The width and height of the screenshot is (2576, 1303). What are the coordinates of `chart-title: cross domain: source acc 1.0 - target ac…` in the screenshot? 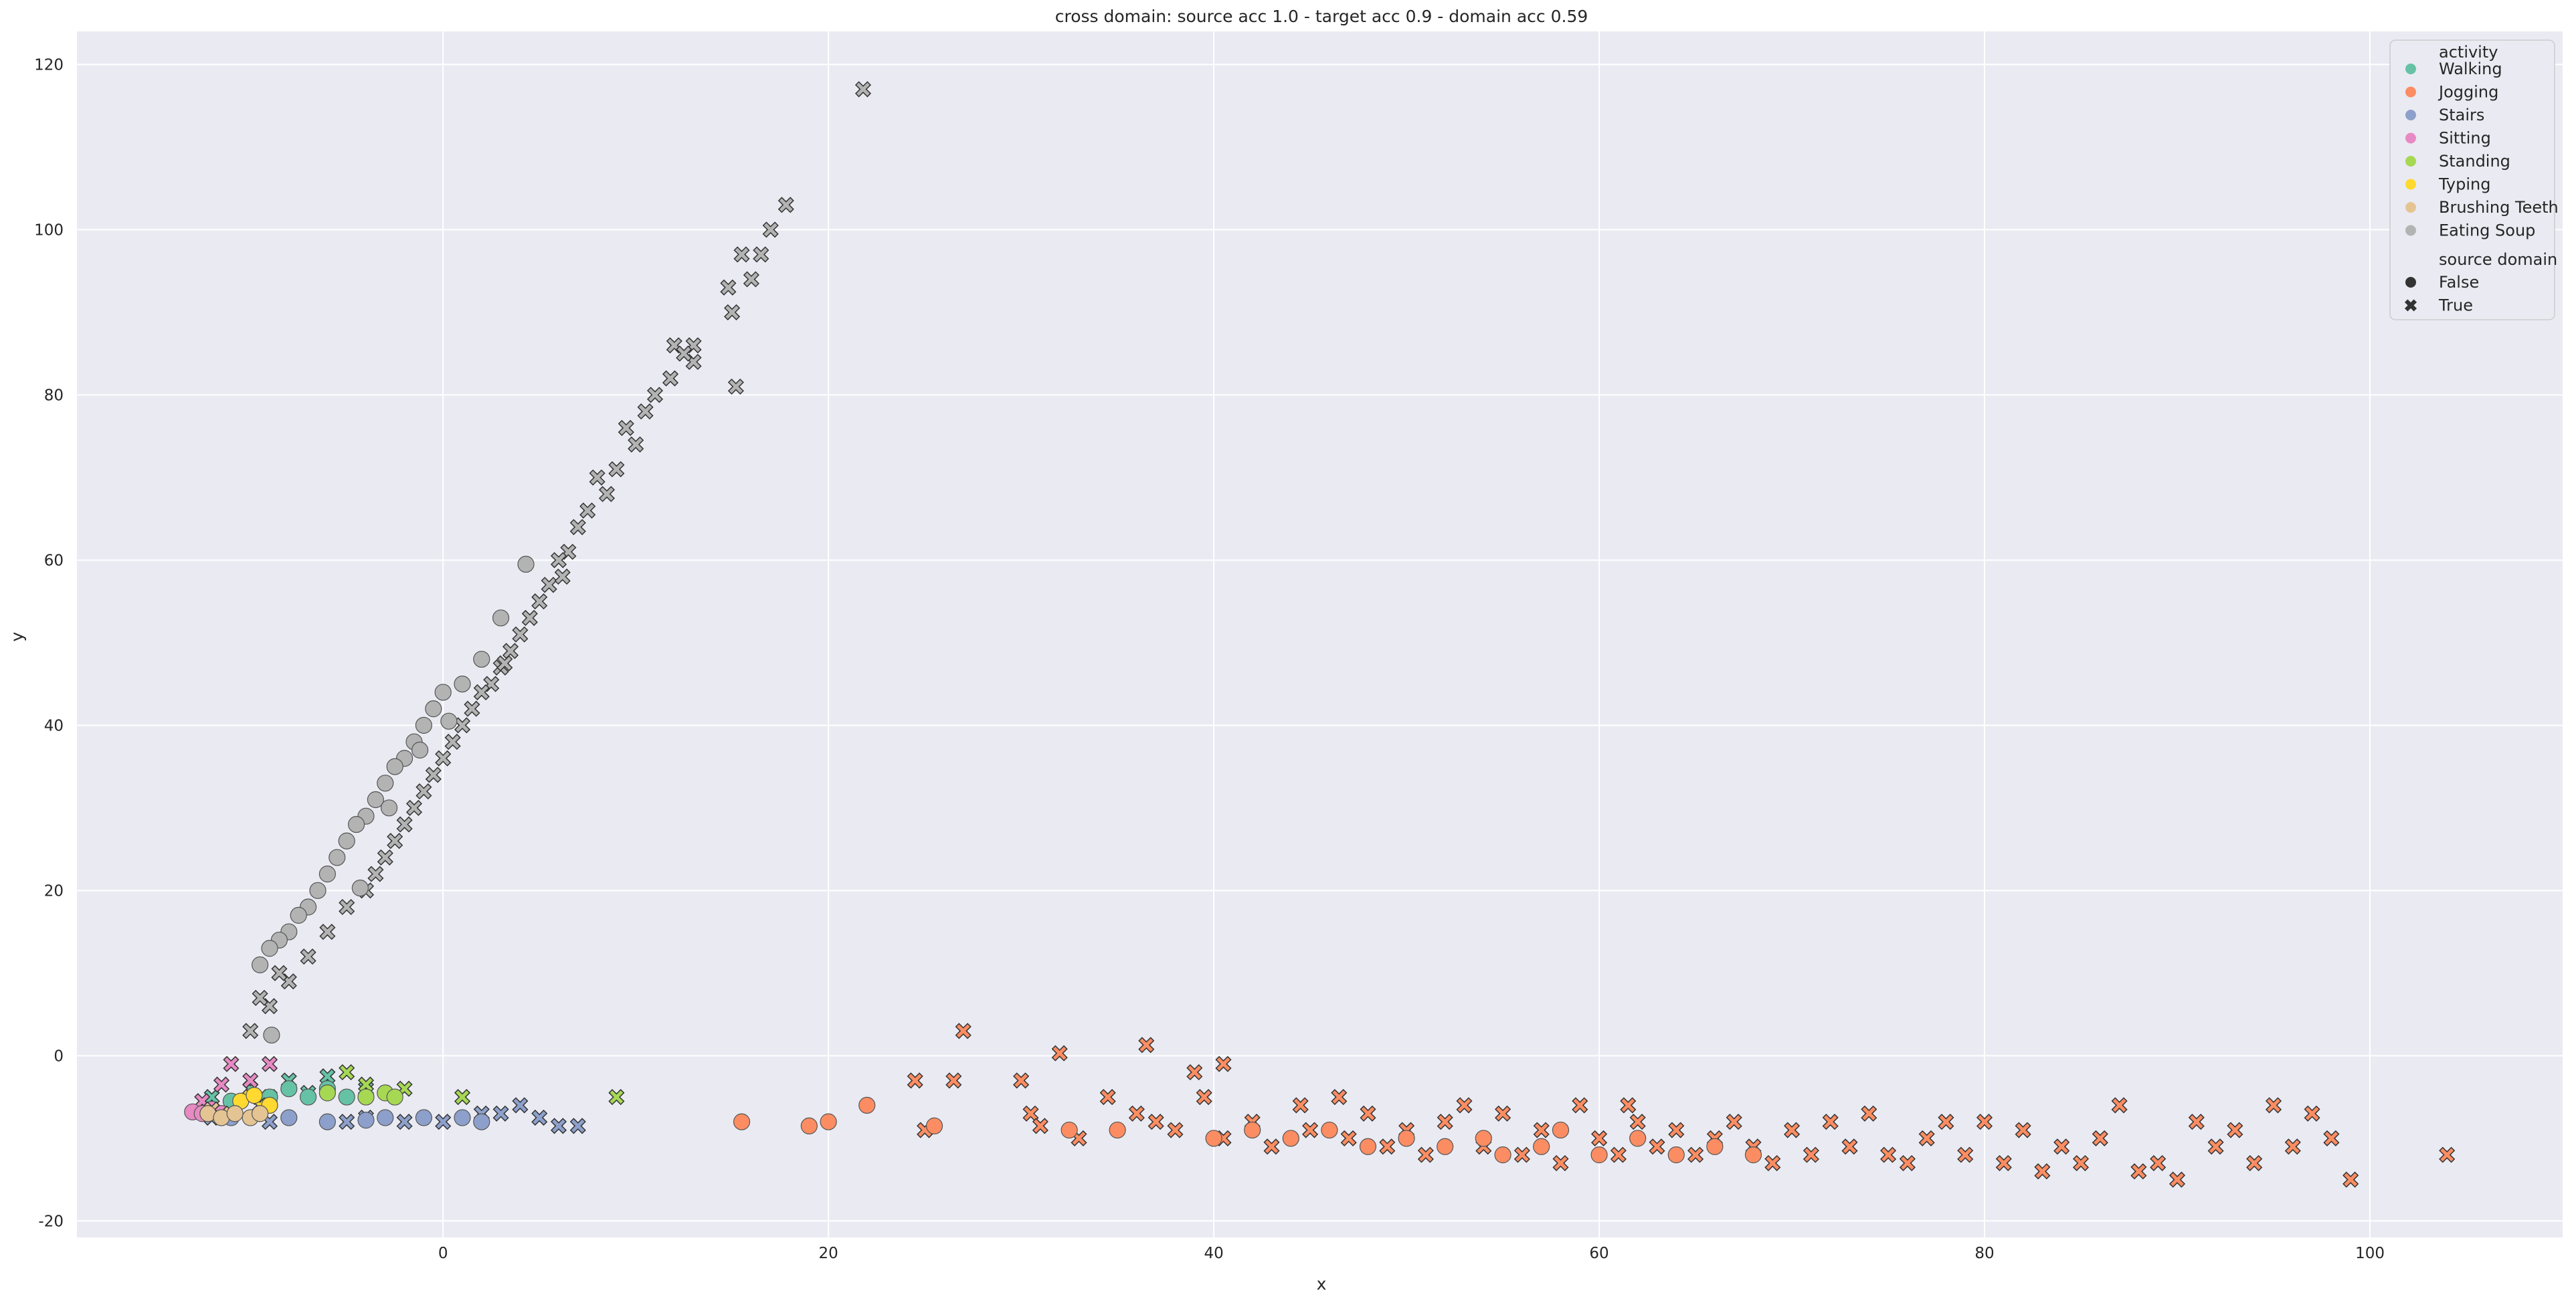 It's located at (1321, 16).